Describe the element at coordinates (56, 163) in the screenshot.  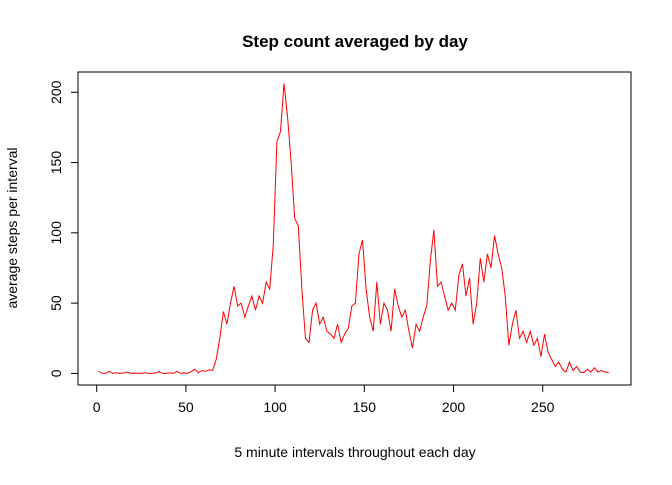
I see `y-tick-label: 150` at that location.